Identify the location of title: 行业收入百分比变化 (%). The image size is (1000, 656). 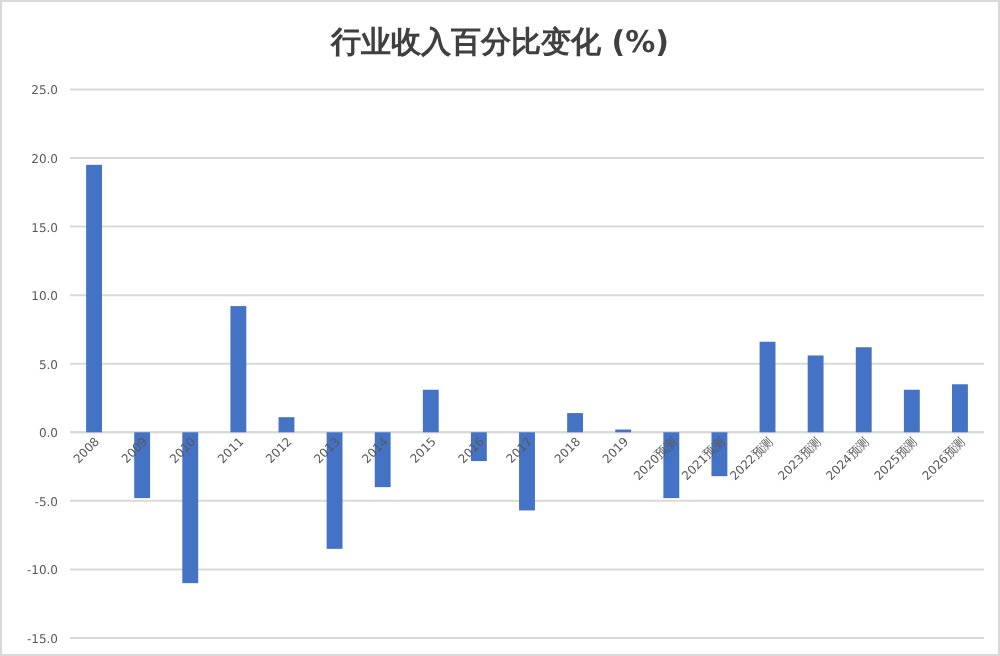
(500, 42).